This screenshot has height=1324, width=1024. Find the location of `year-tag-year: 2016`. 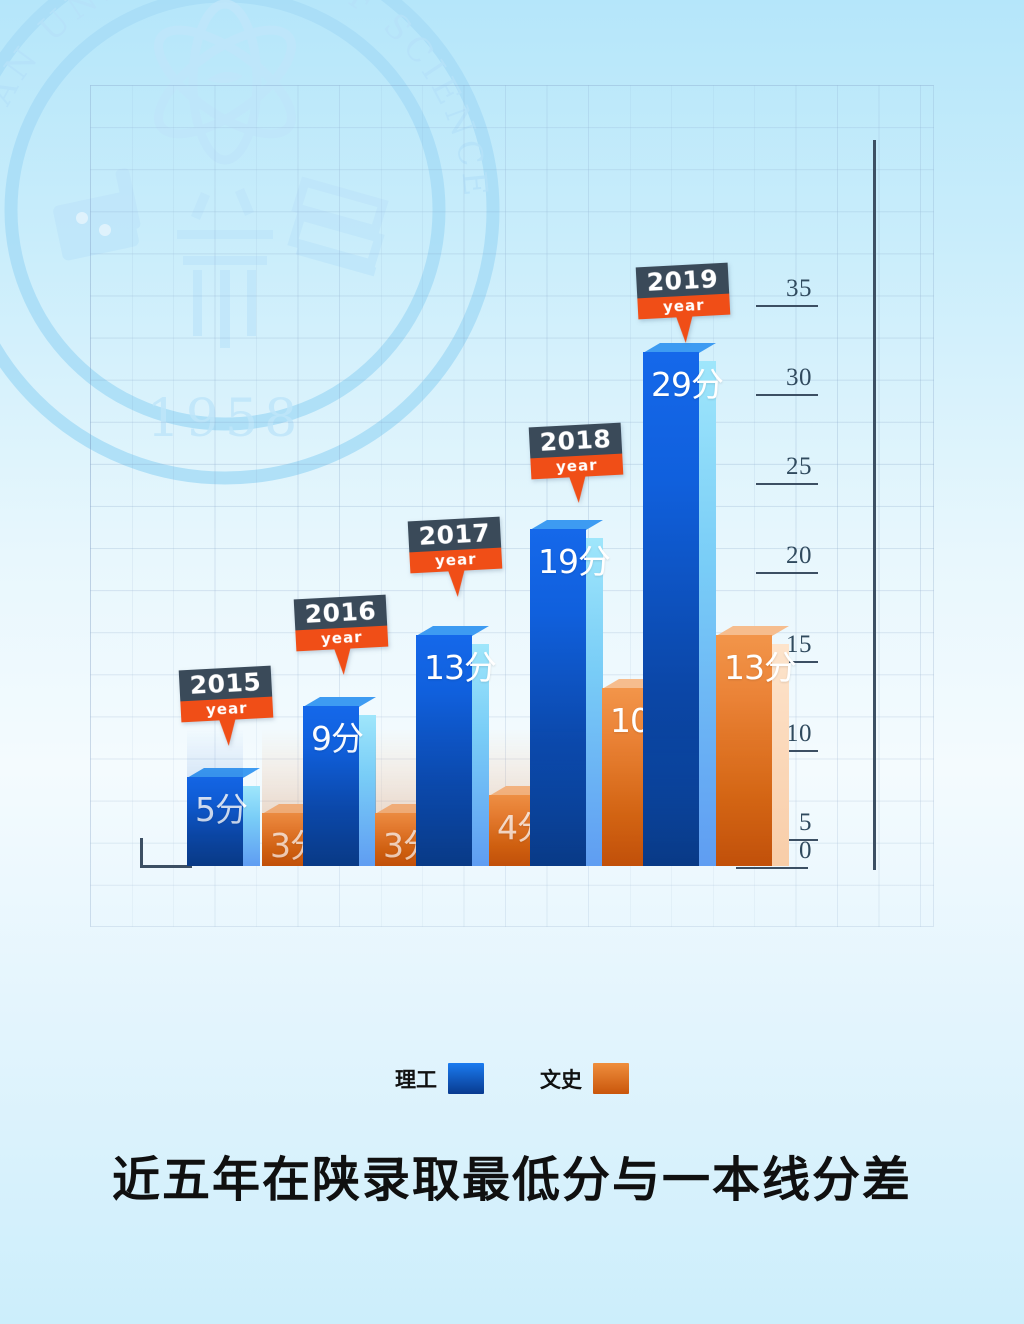

year-tag-year: 2016 is located at coordinates (340, 612).